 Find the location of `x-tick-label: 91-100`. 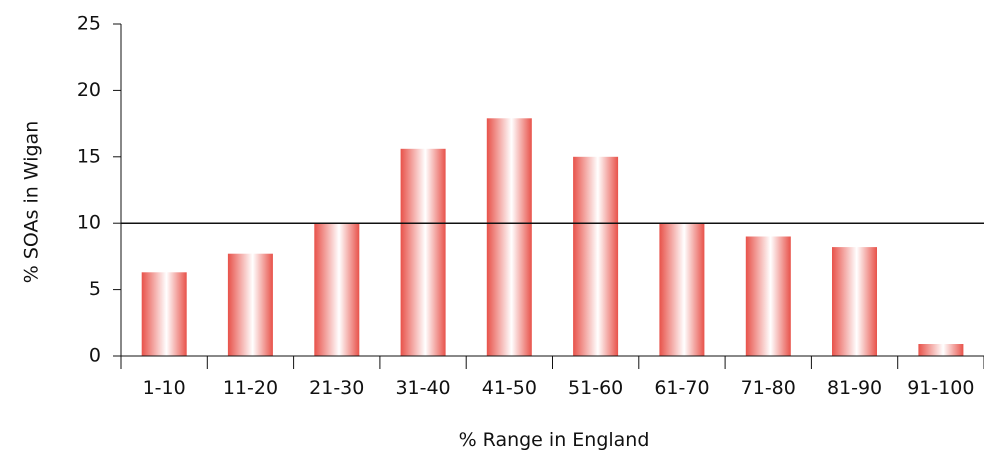

x-tick-label: 91-100 is located at coordinates (940, 388).